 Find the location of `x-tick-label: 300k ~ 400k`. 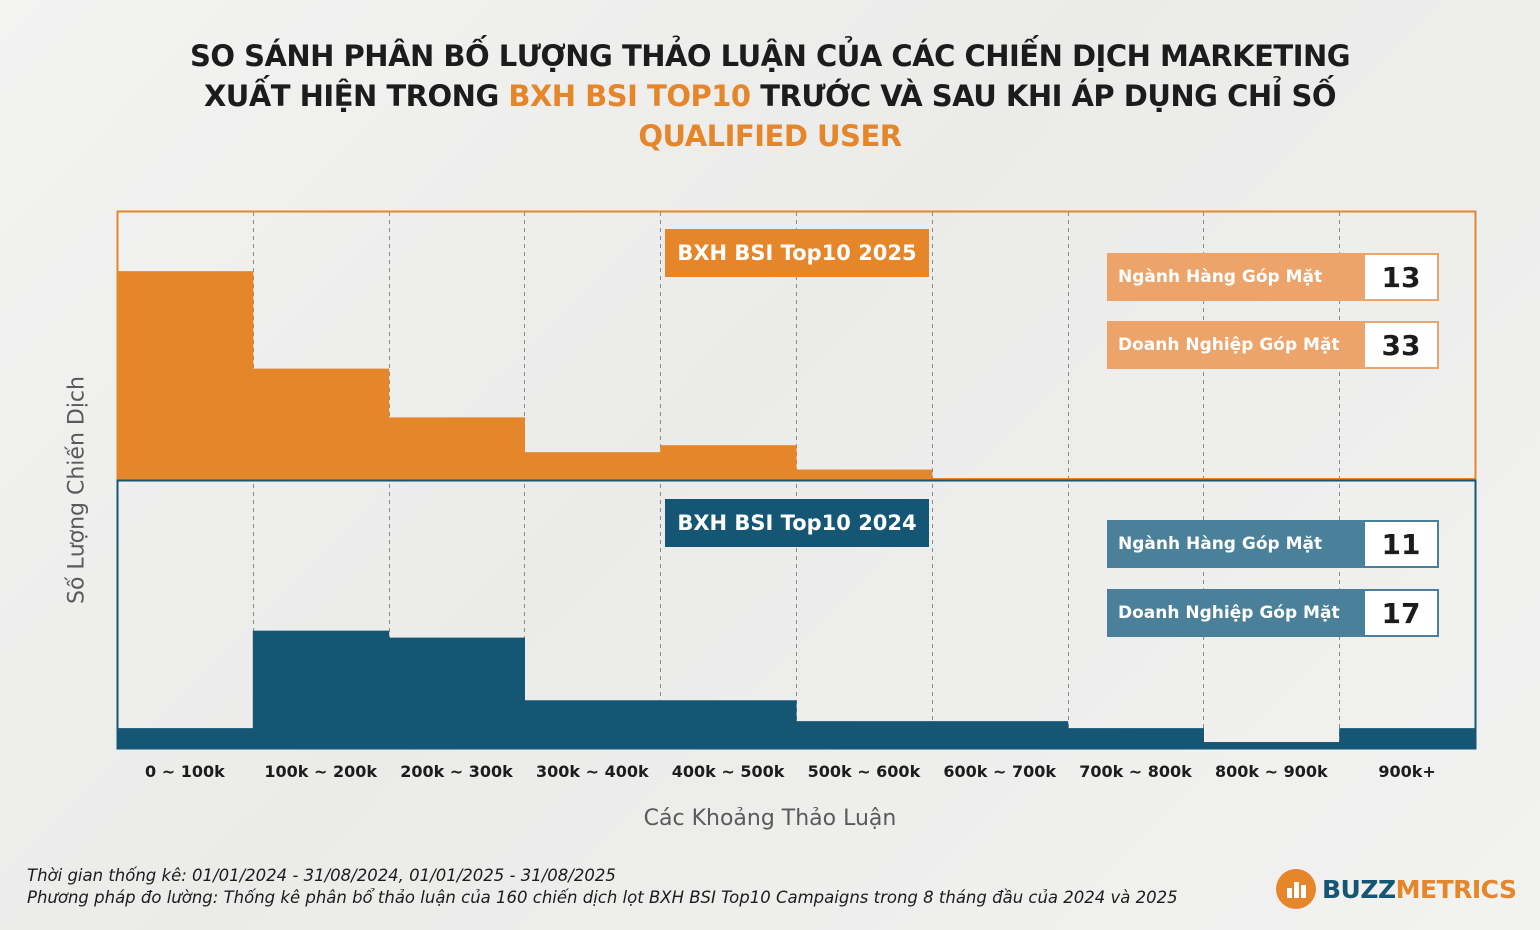

x-tick-label: 300k ~ 400k is located at coordinates (592, 771).